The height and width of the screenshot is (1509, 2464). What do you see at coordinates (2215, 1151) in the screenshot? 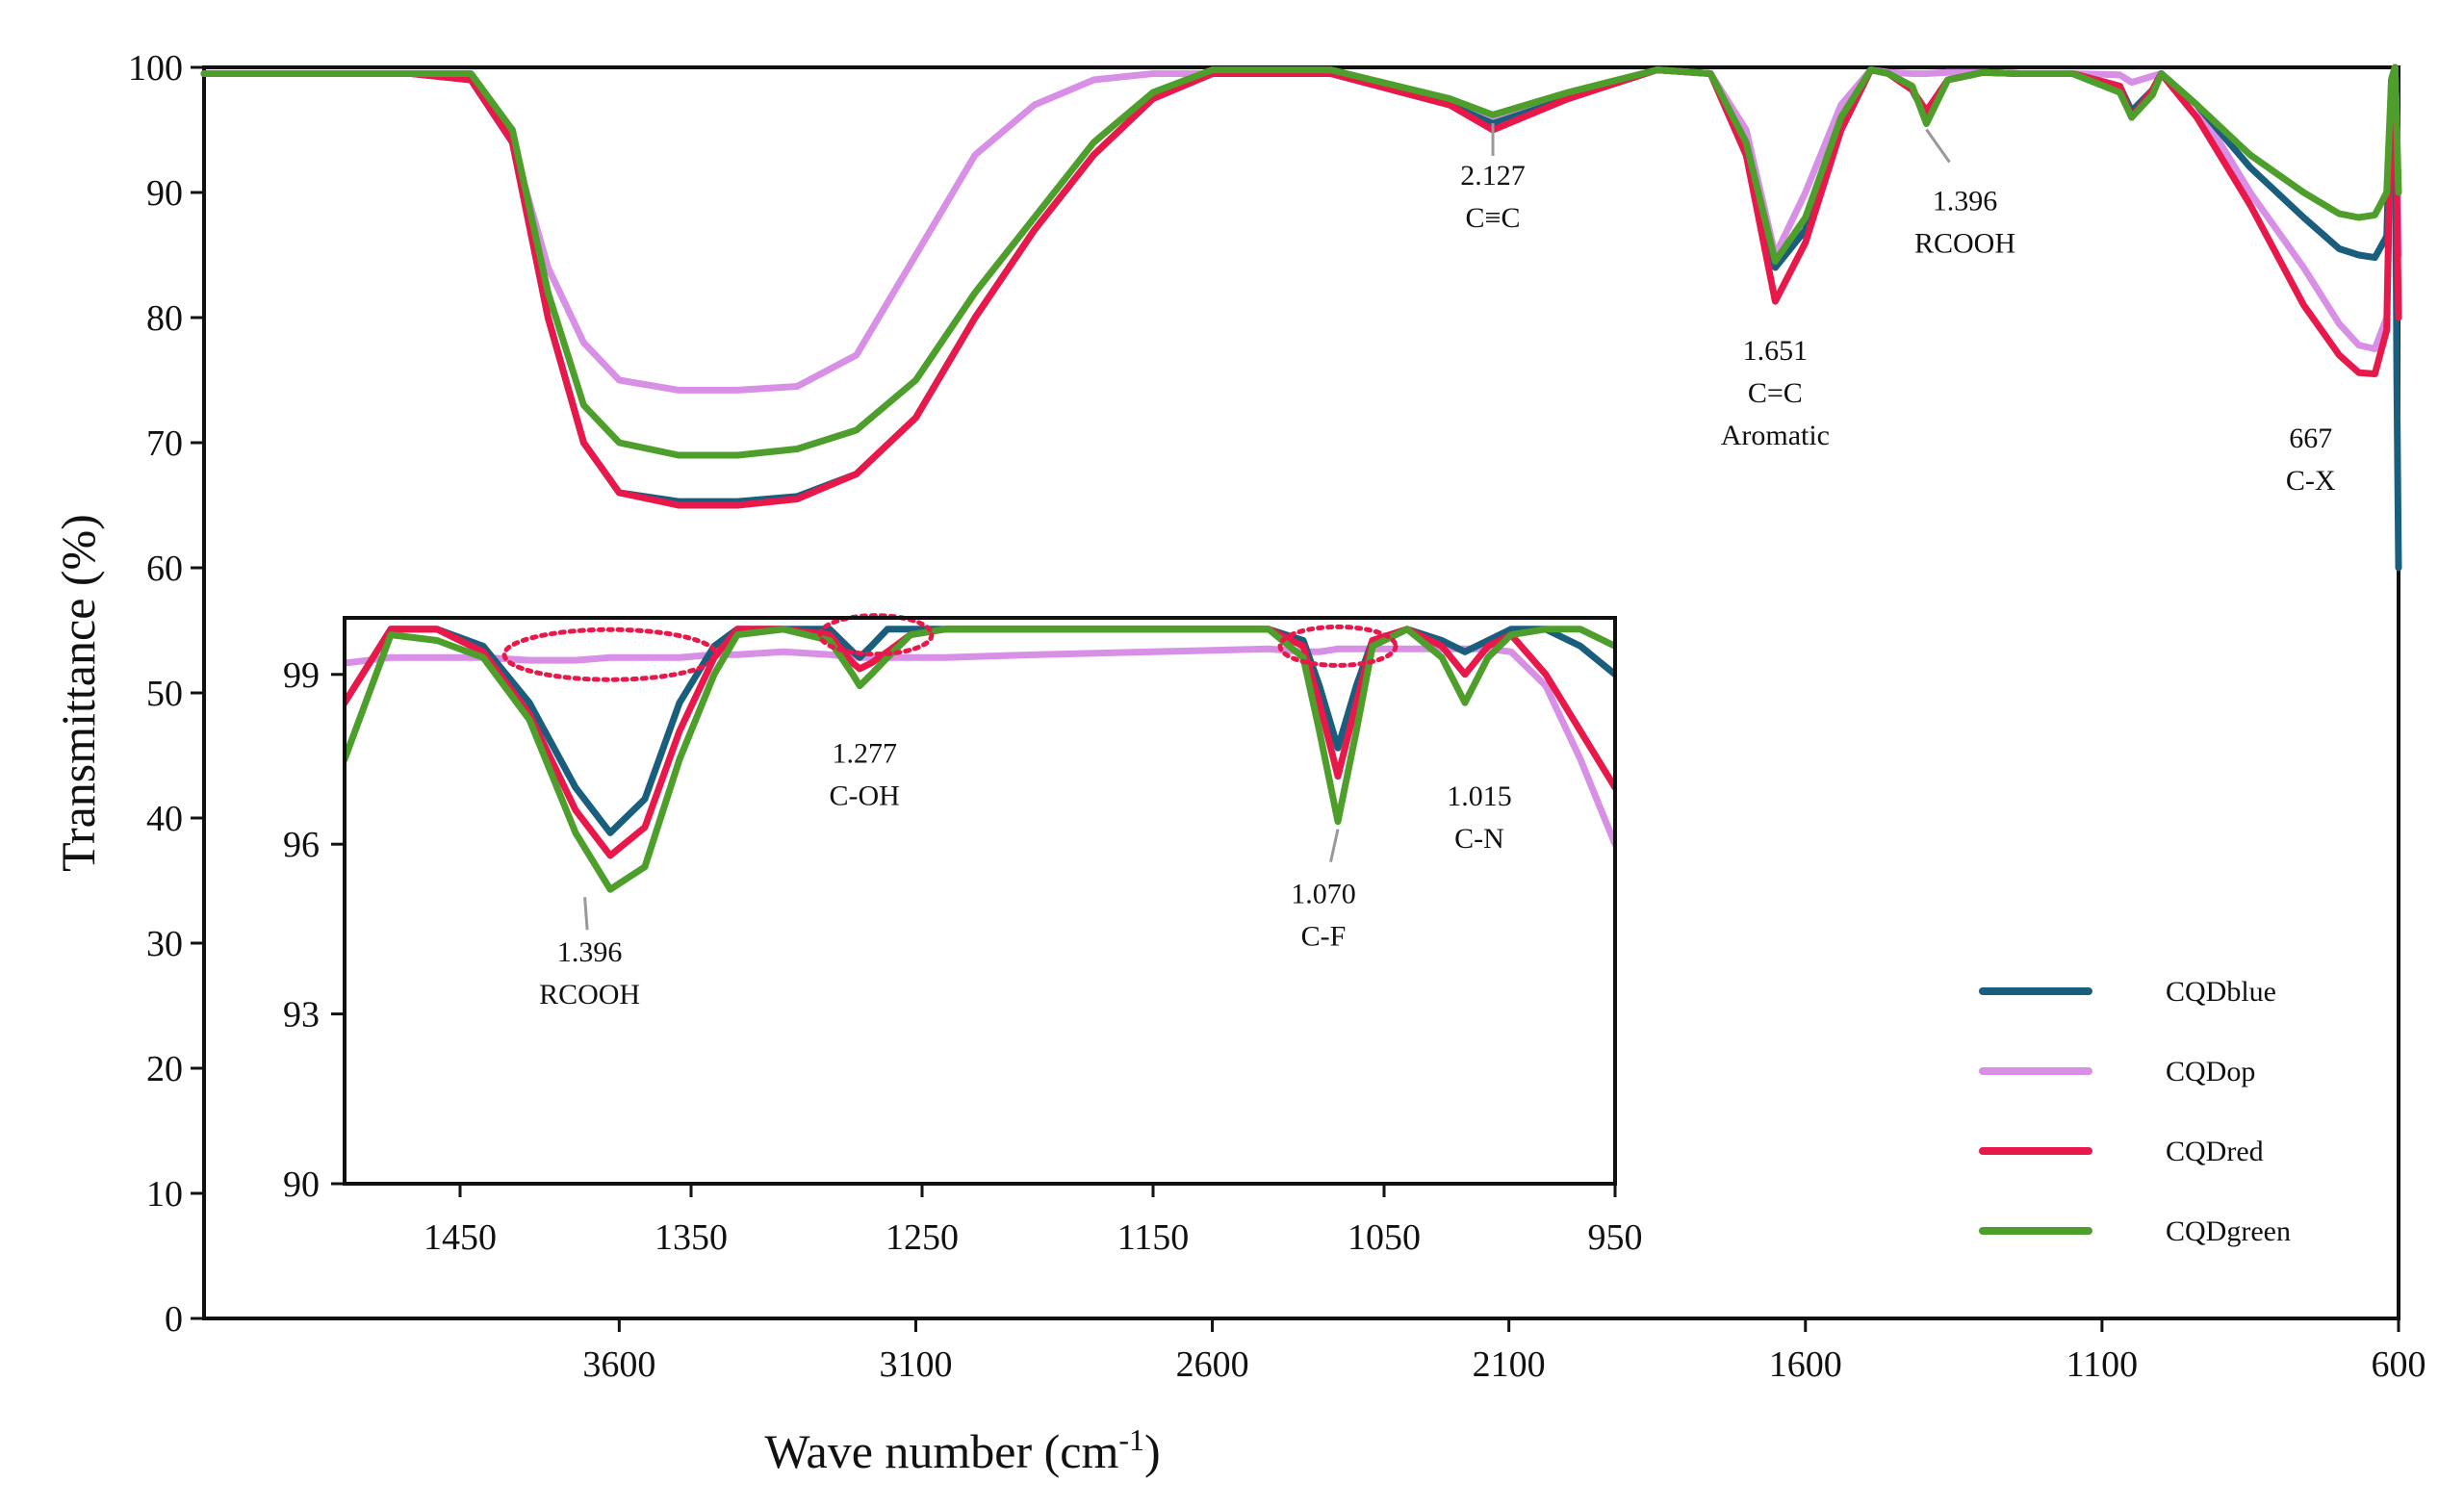
I see `legend-label: CQDred` at bounding box center [2215, 1151].